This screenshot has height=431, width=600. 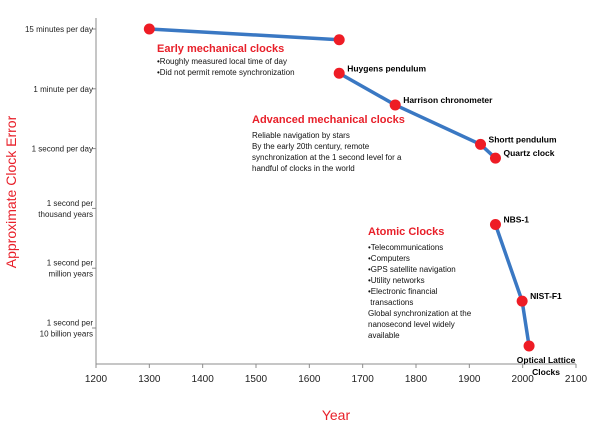 What do you see at coordinates (65, 214) in the screenshot?
I see `y-tick-label-line: thousand years` at bounding box center [65, 214].